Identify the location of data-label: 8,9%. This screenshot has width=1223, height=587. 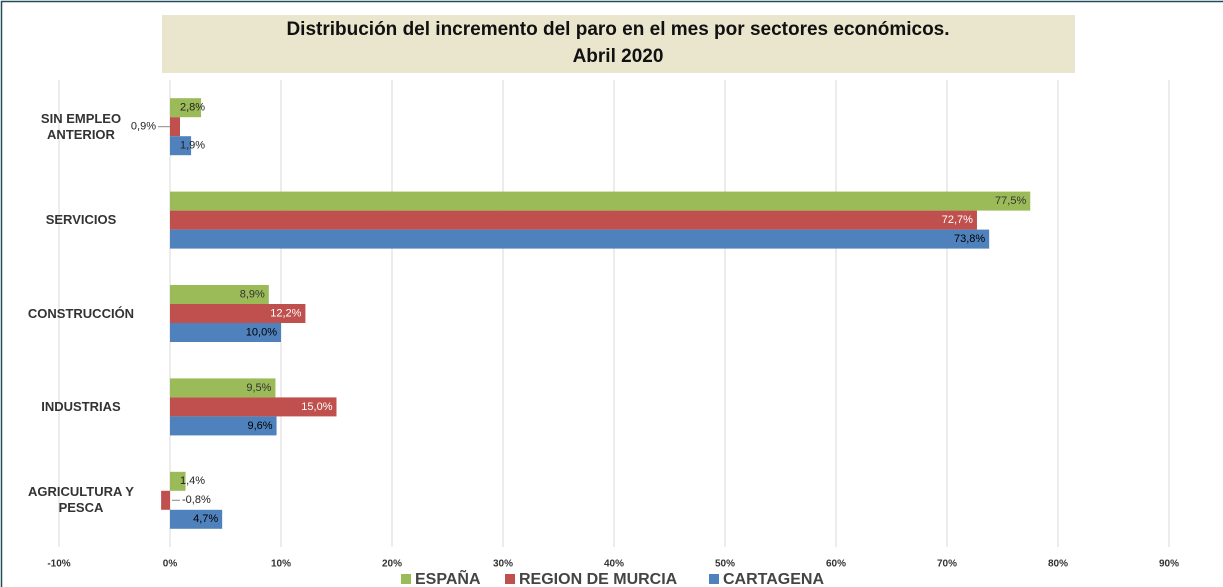
(252, 294).